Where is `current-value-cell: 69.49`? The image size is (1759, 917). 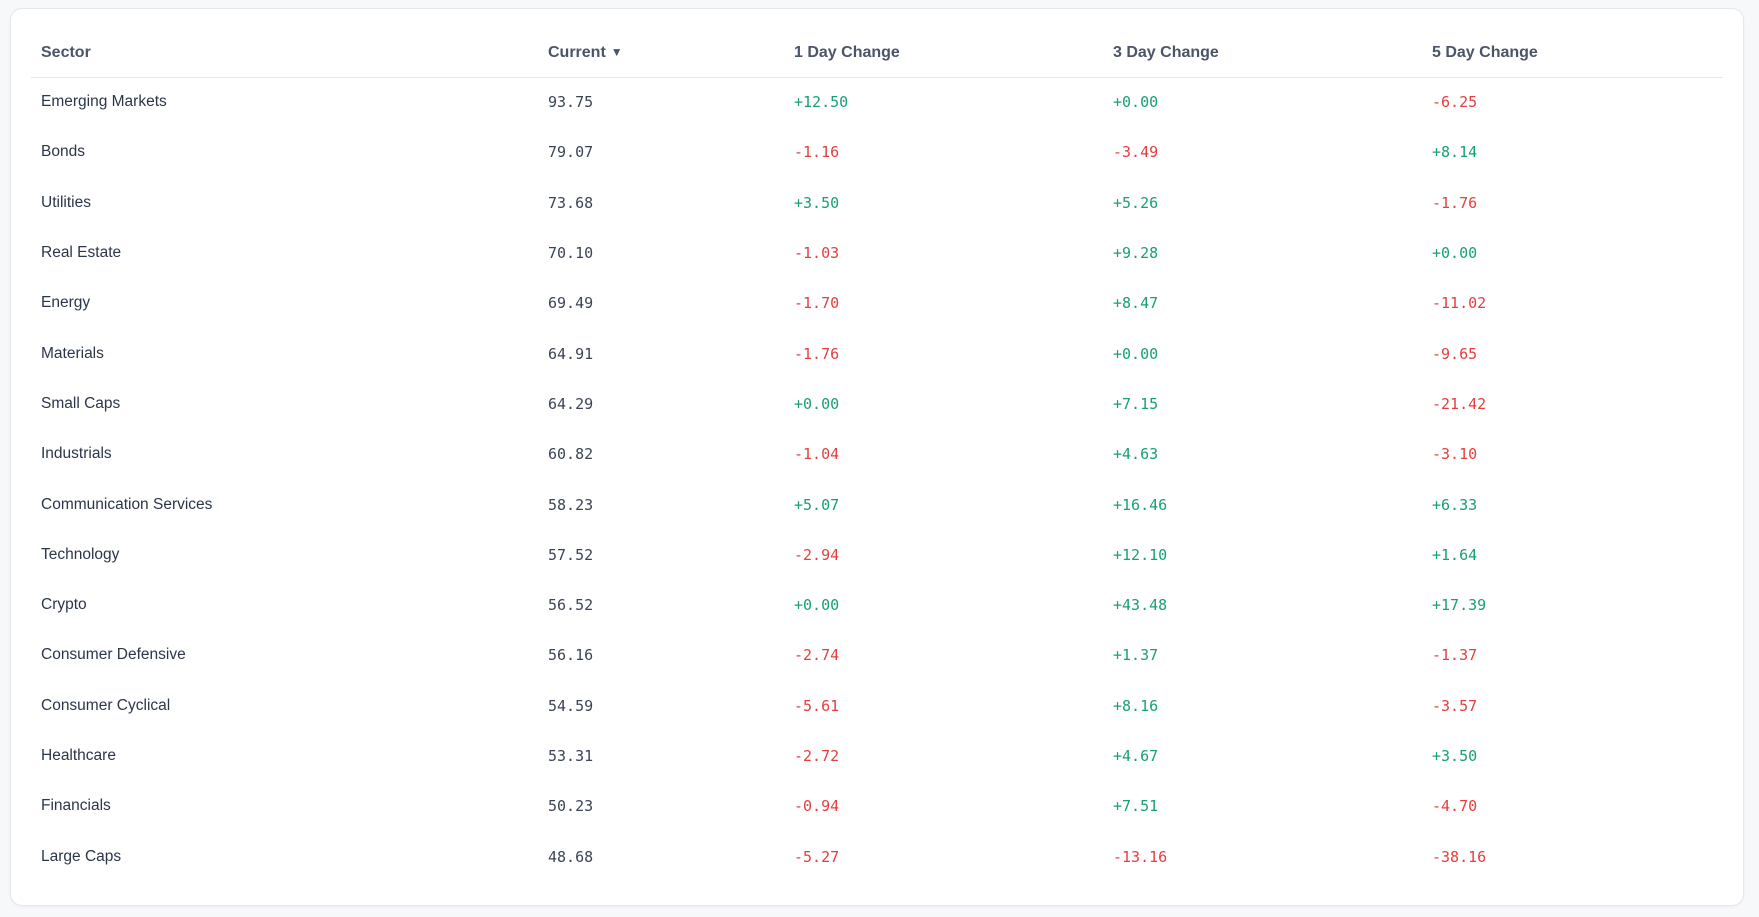
current-value-cell: 69.49 is located at coordinates (571, 303).